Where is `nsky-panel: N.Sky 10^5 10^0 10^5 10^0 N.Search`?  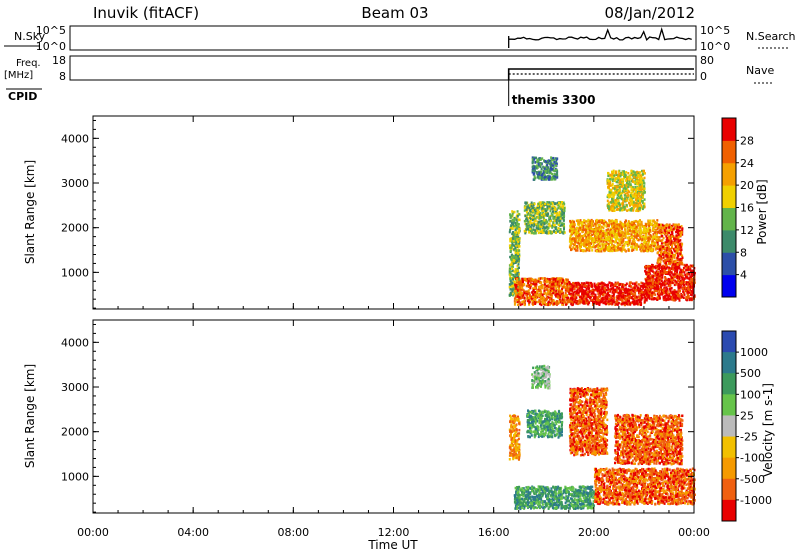
nsky-panel: N.Sky 10^5 10^0 10^5 10^0 N.Search is located at coordinates (400, 38).